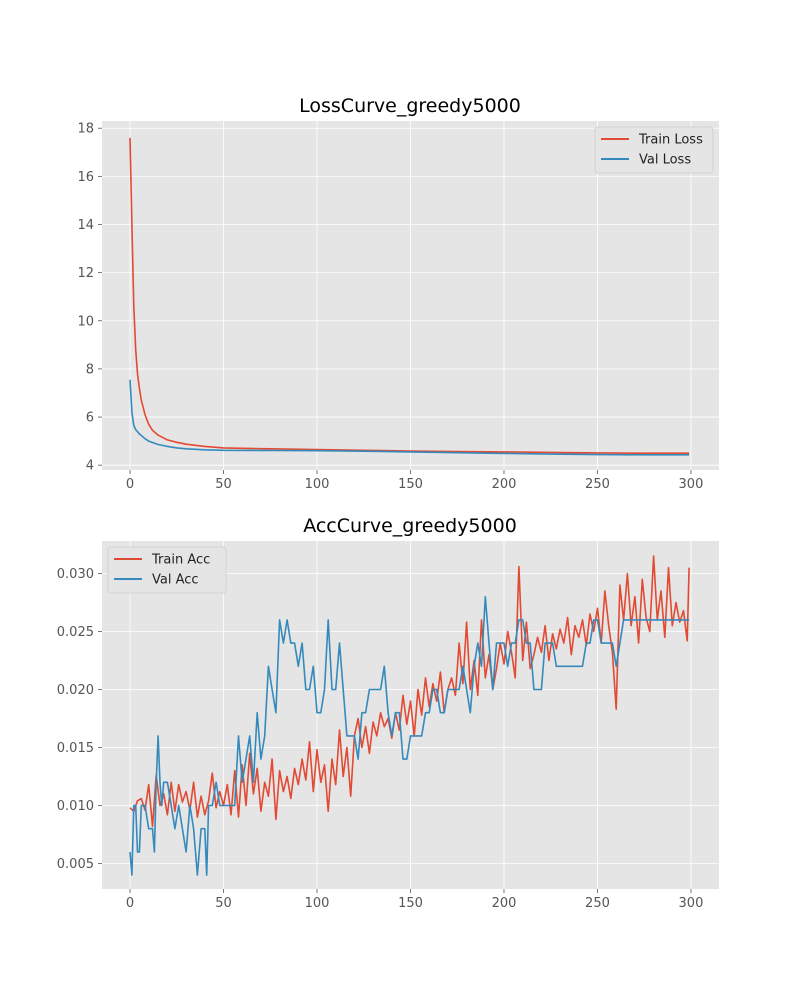  I want to click on accuracy-legend: Train Acc Val Acc, so click(167, 570).